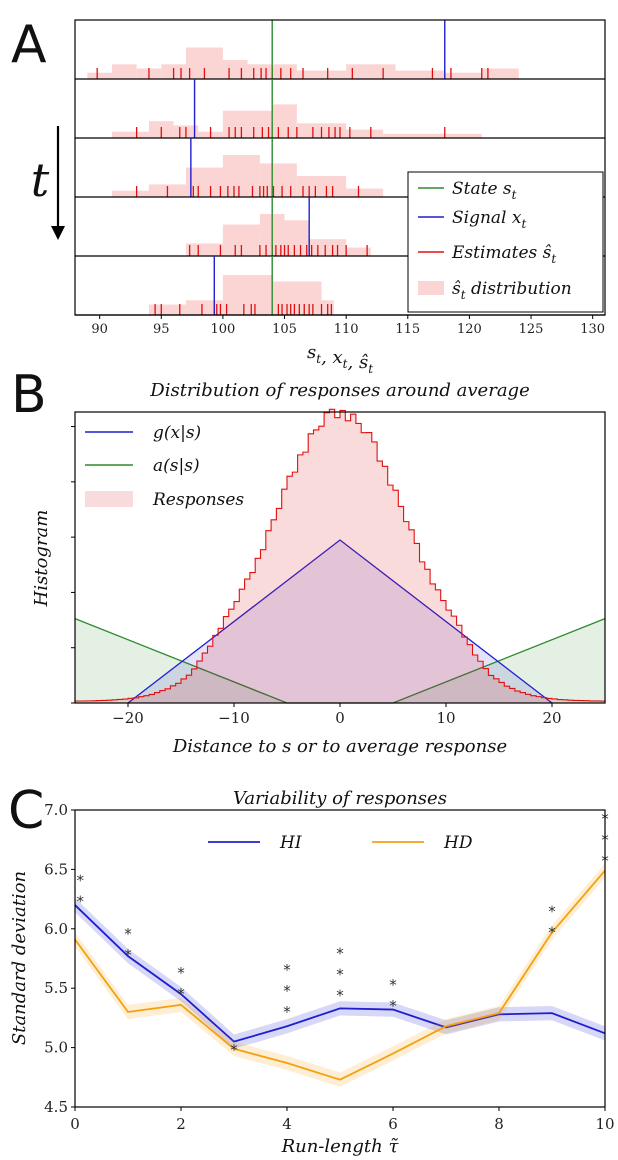  I want to click on x-axis-label-b: Distance to s or to average response, so click(339, 746).